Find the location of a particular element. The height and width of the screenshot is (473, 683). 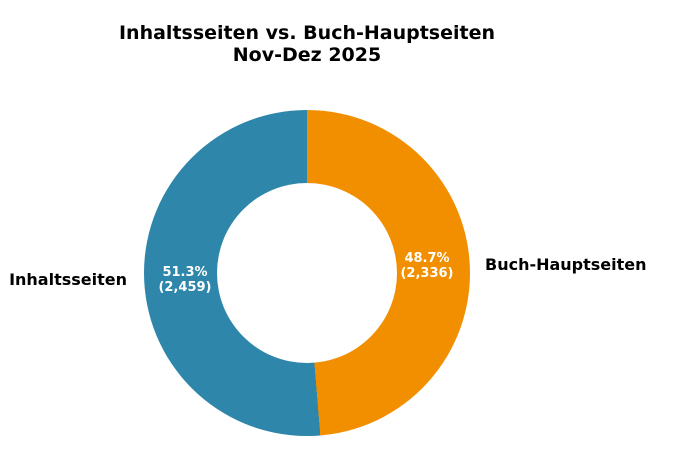

slice-pct-buch-hauptseiten: 48.7% is located at coordinates (427, 258).